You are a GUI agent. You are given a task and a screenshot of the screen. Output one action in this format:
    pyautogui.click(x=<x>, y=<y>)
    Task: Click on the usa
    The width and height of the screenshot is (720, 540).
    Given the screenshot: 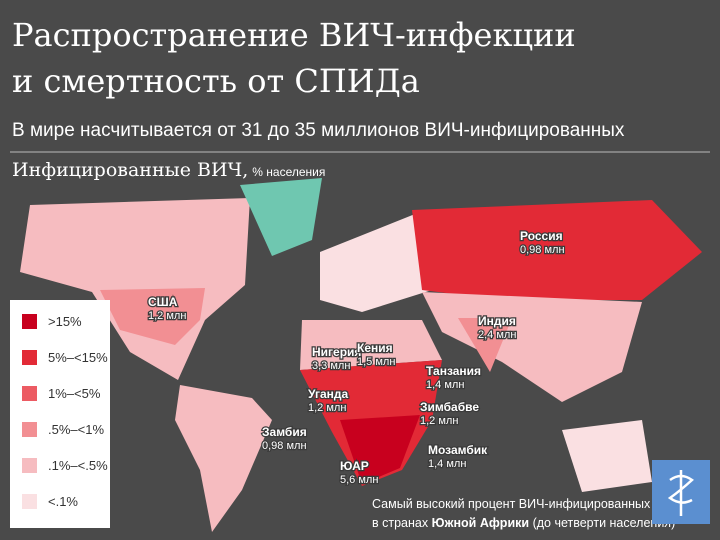 What is the action you would take?
    pyautogui.click(x=152, y=316)
    